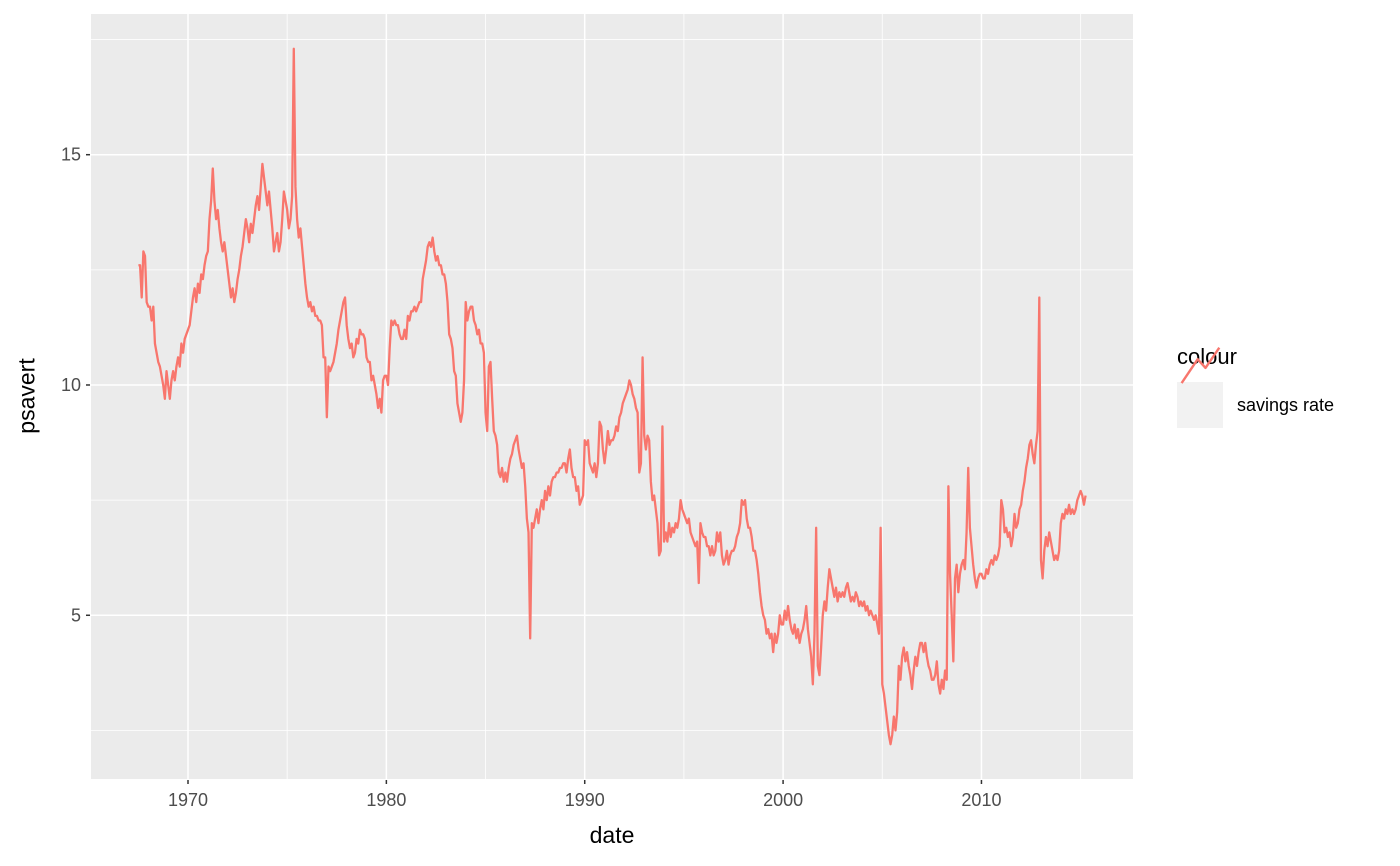 Image resolution: width=1400 pixels, height=866 pixels. Describe the element at coordinates (1200, 388) in the screenshot. I see `legend-key` at that location.